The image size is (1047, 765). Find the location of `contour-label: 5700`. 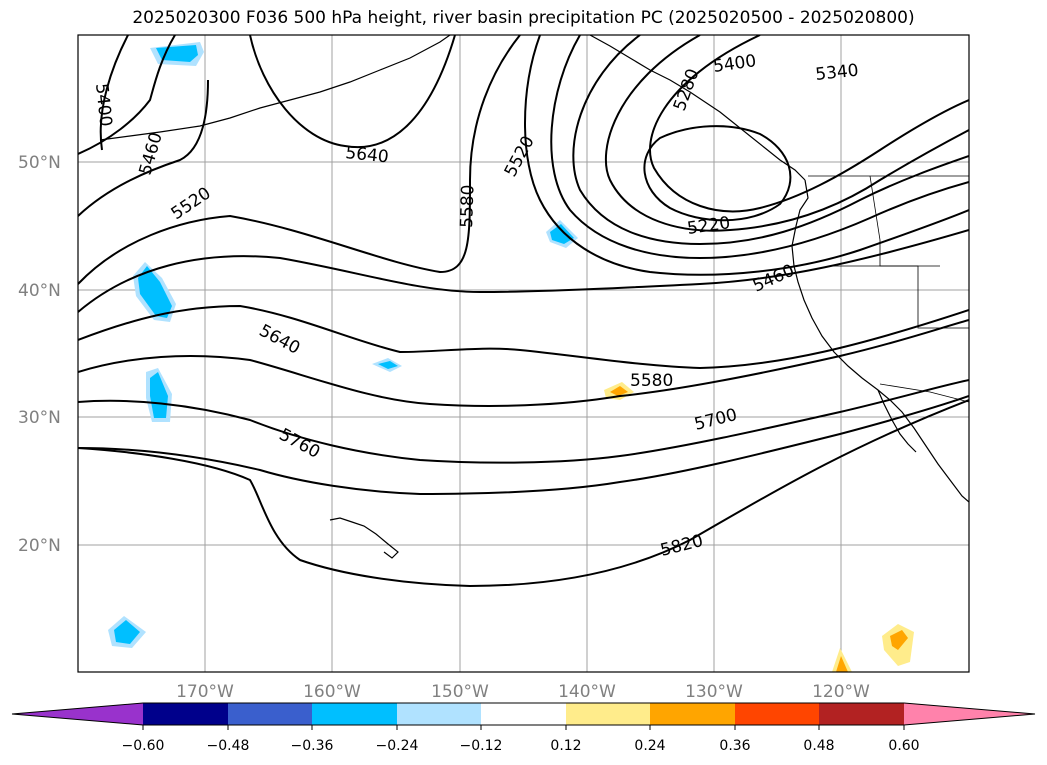

contour-label: 5700 is located at coordinates (715, 420).